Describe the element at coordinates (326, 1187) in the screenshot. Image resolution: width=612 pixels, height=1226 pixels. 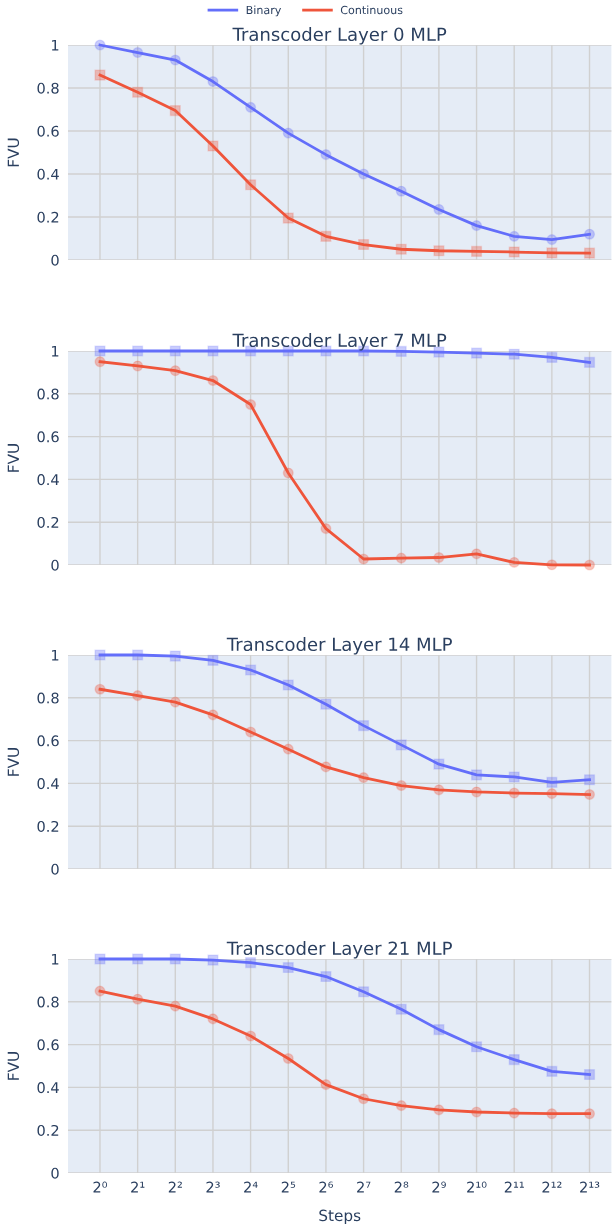
I see `x-tick-label: 2⁶` at that location.